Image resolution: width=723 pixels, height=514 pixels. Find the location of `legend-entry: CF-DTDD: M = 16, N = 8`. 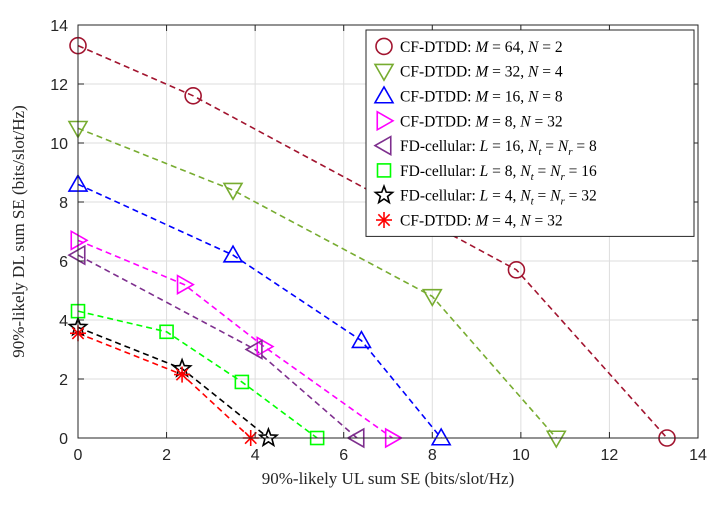

legend-entry: CF-DTDD: M = 16, N = 8 is located at coordinates (468, 95).